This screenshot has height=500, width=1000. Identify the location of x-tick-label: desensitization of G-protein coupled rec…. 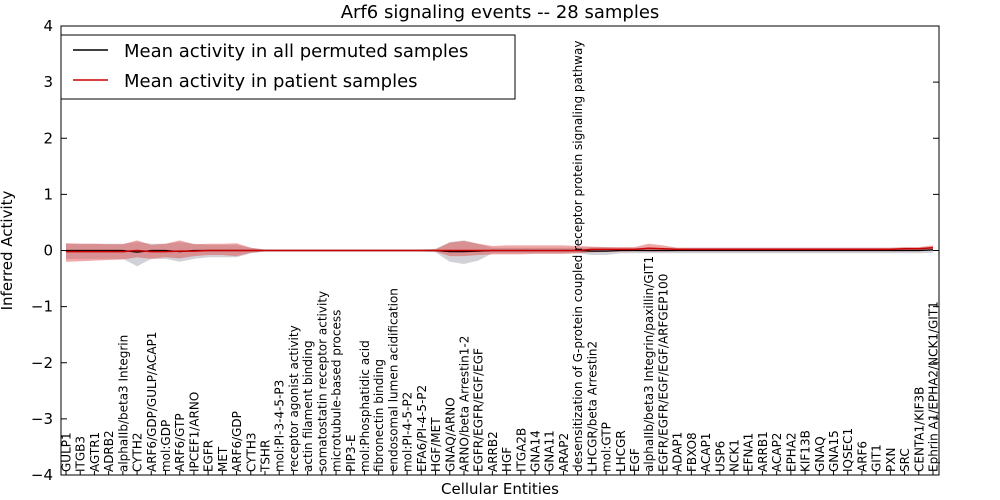
(578, 256).